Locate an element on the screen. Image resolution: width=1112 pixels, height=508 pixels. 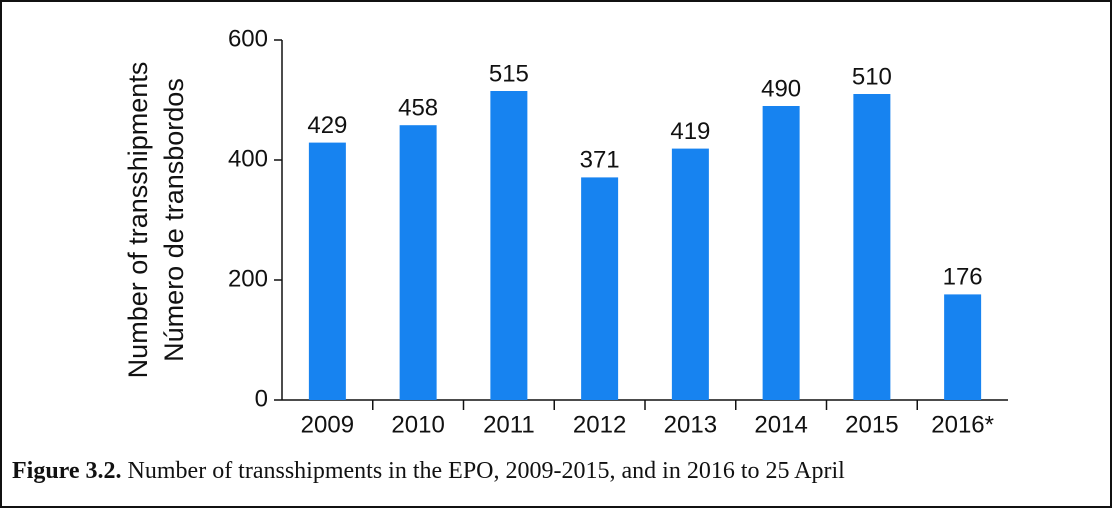
value-label: 419 is located at coordinates (690, 131).